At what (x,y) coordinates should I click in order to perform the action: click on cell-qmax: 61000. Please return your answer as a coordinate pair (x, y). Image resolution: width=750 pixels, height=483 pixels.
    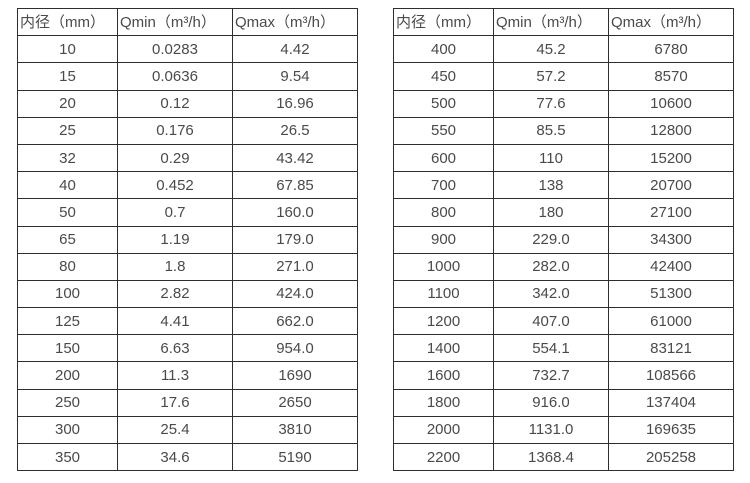
    Looking at the image, I should click on (671, 321).